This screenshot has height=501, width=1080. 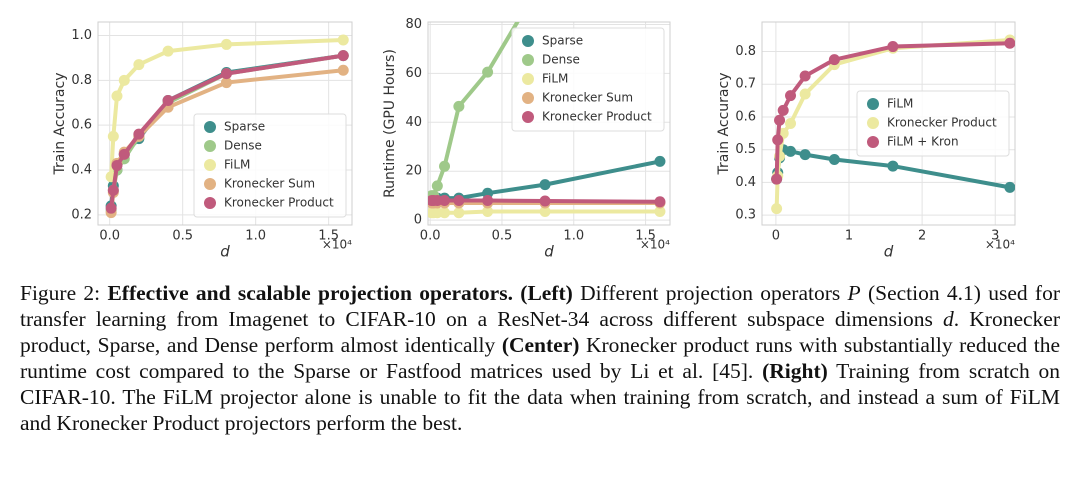 What do you see at coordinates (328, 236) in the screenshot?
I see `x-tick-label: 1.5` at bounding box center [328, 236].